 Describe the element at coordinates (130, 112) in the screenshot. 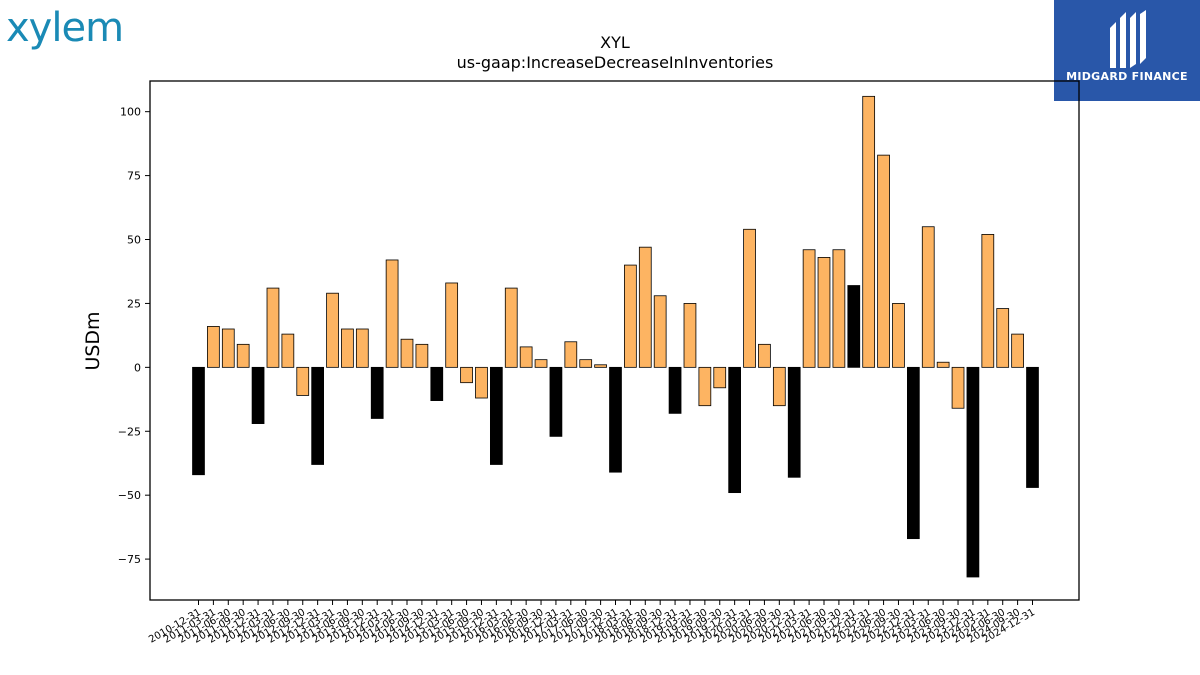

I see `y-tick-label: 100` at that location.